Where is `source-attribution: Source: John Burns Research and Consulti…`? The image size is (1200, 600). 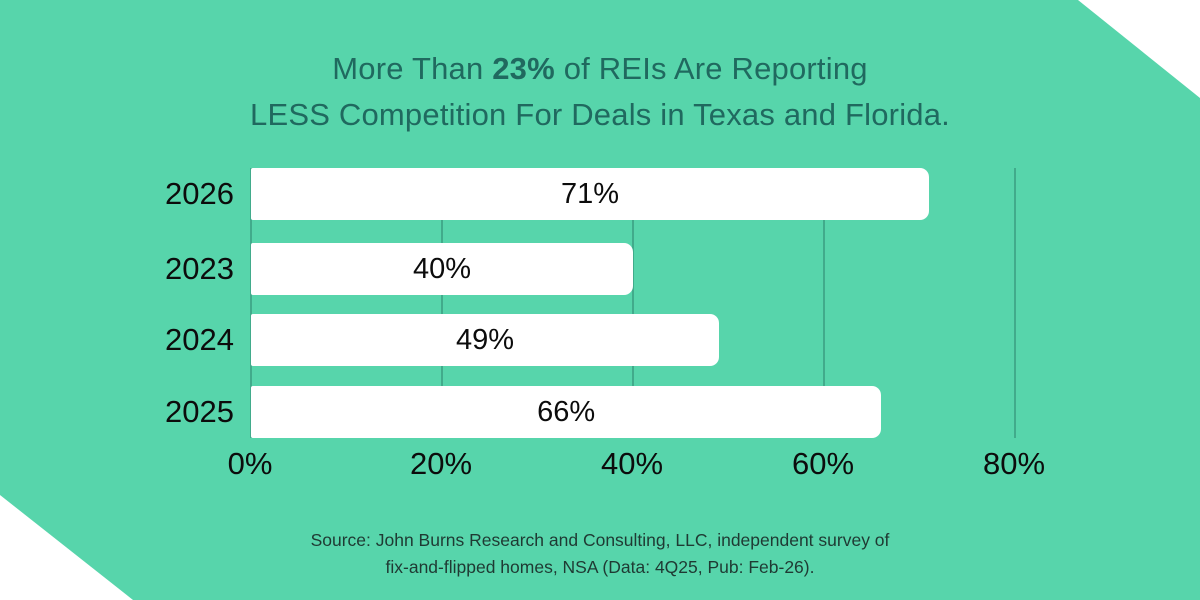
source-attribution: Source: John Burns Research and Consulti… is located at coordinates (600, 554).